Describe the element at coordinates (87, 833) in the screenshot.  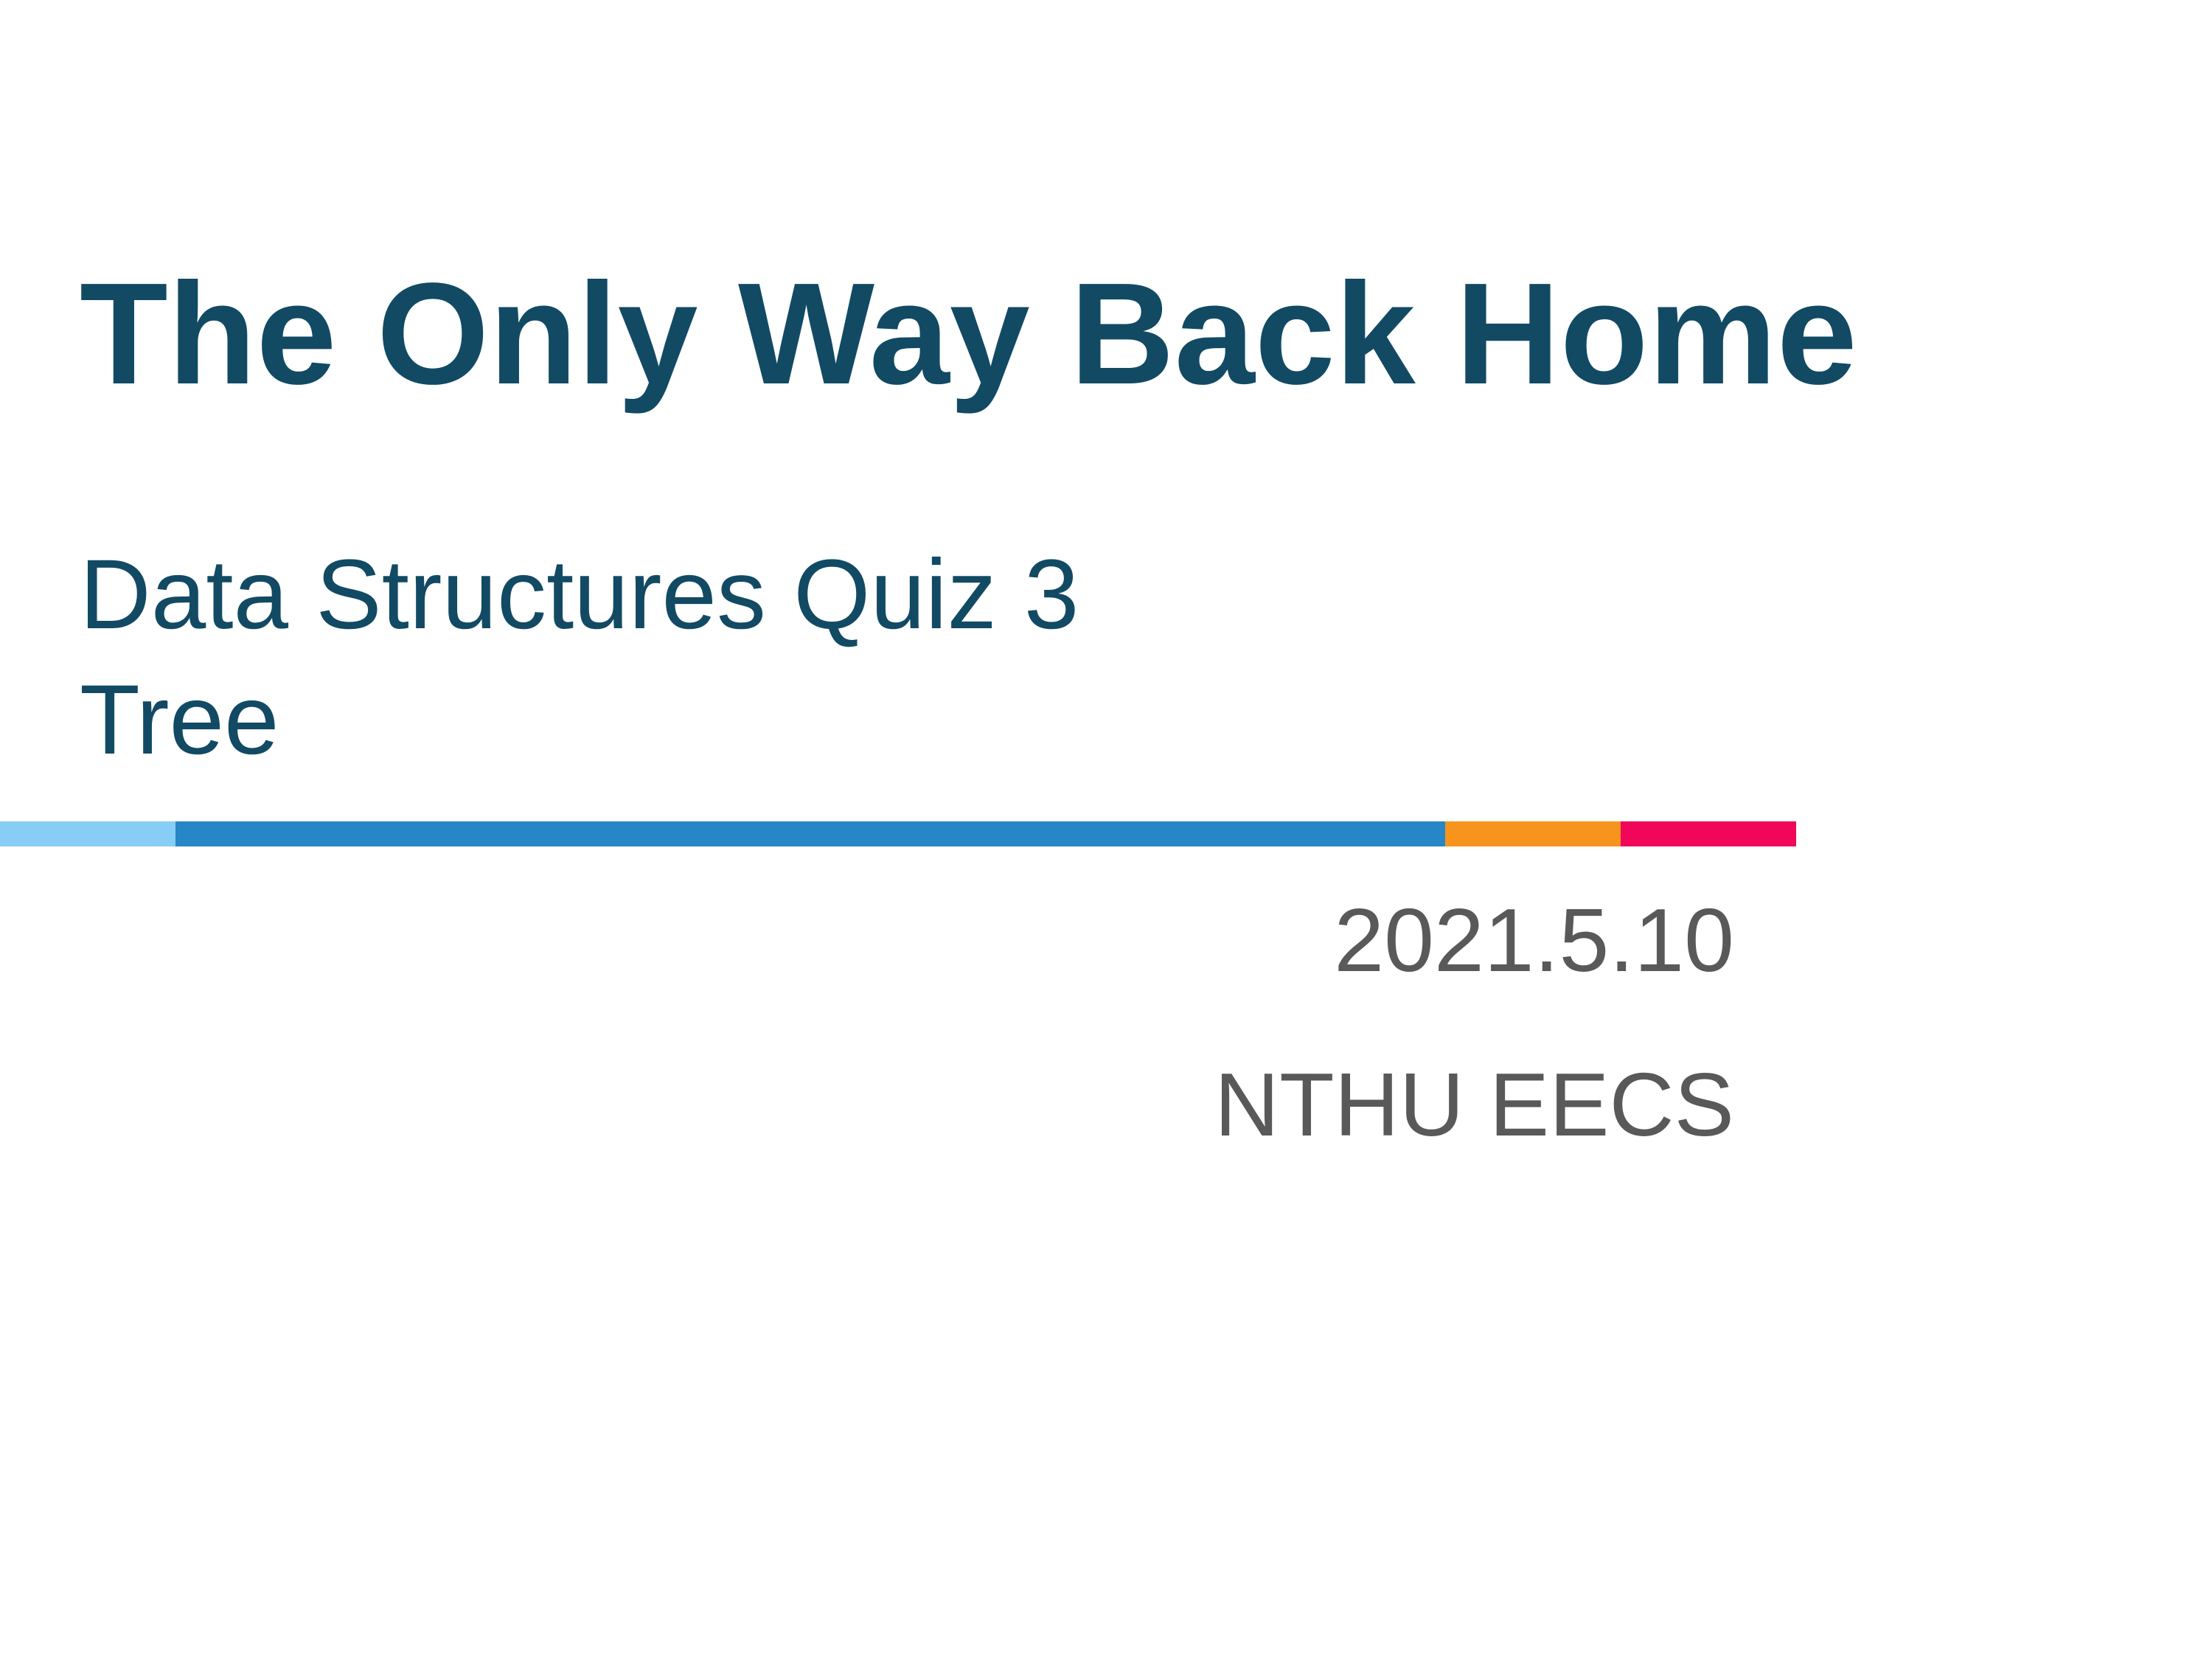
I see `divider-segment-light-blue` at that location.